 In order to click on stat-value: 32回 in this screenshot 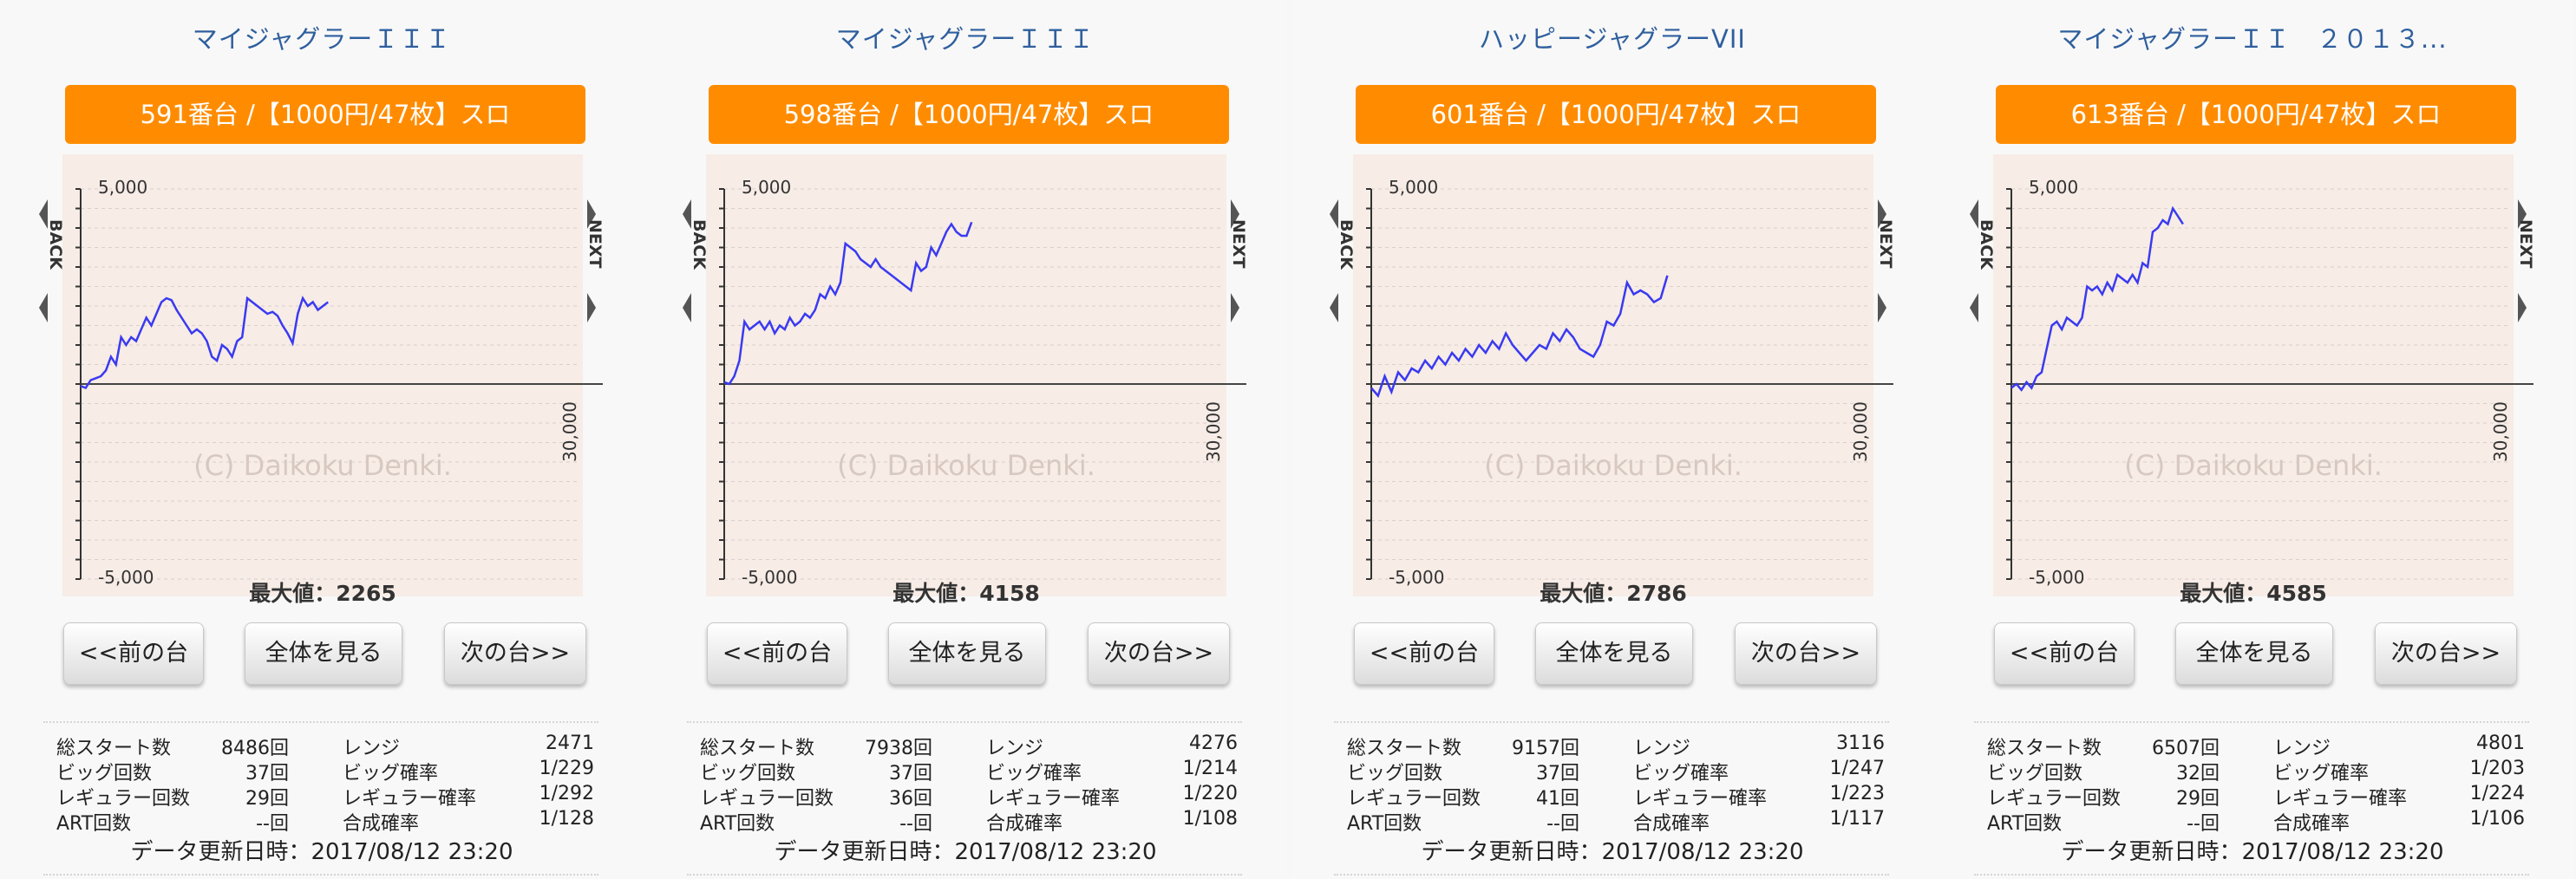, I will do `click(2198, 774)`.